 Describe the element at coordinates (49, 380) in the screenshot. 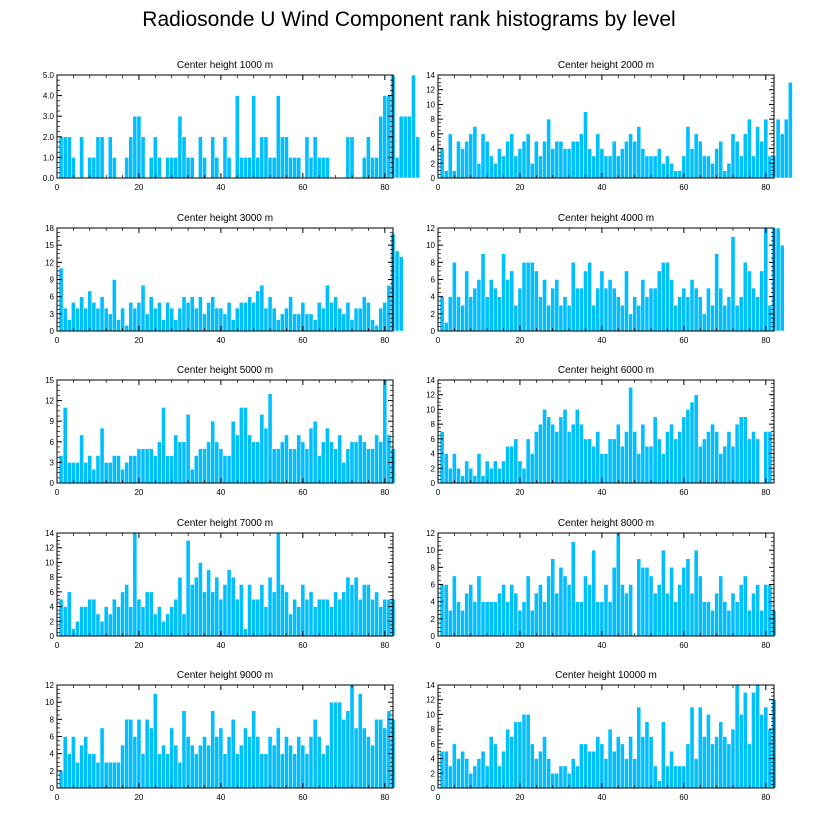

I see `y-tick-label: 15` at that location.